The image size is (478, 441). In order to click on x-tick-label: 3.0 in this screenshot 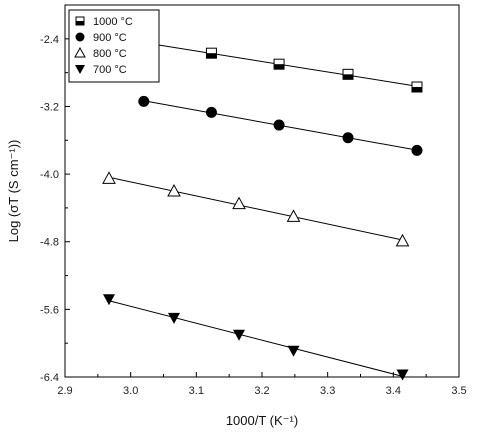, I will do `click(130, 391)`.